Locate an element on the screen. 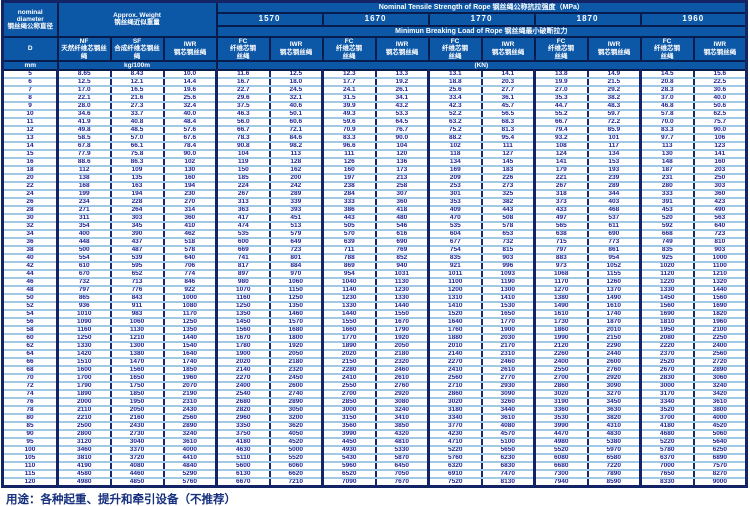 The height and width of the screenshot is (506, 750). diameter-cell: 20 is located at coordinates (30, 178).